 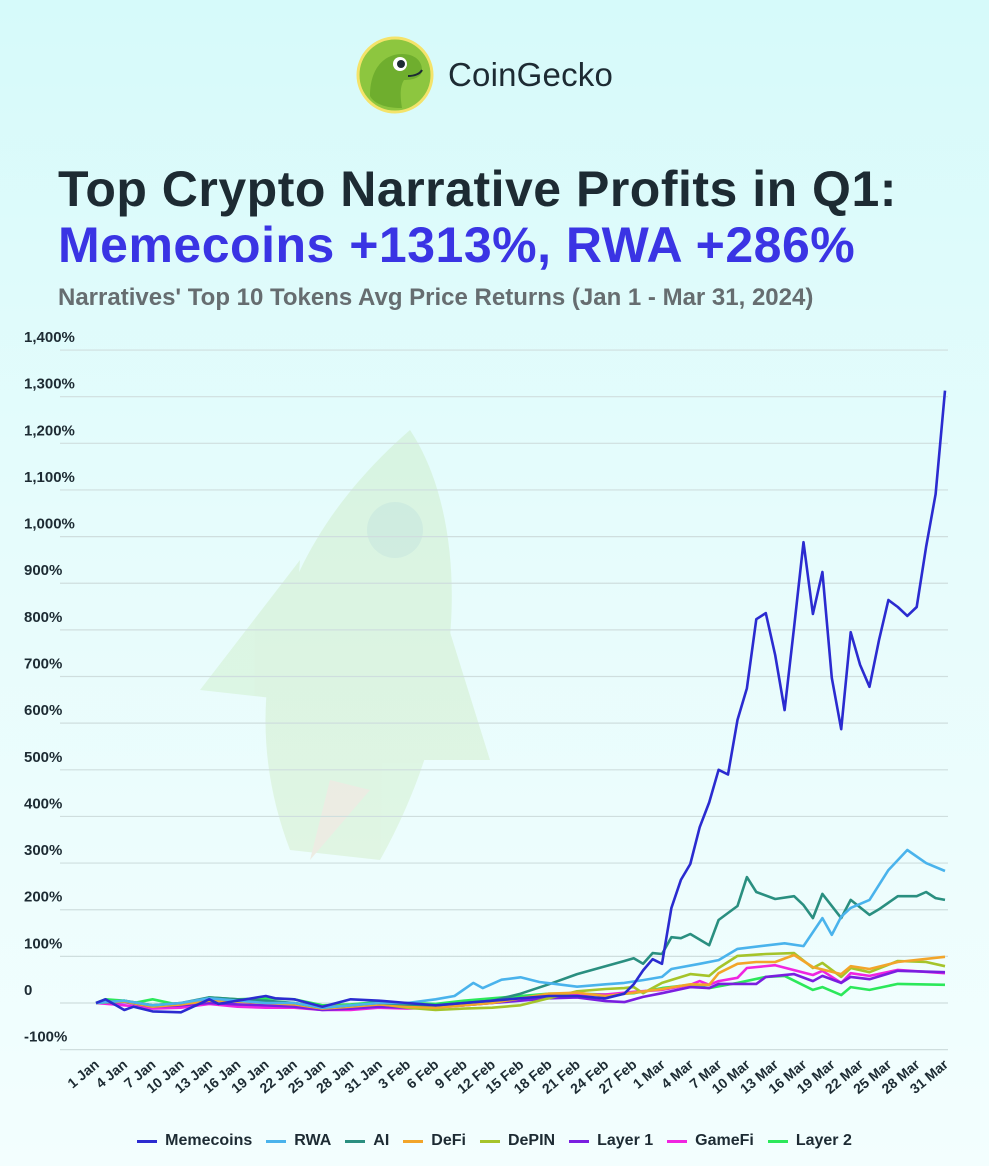 What do you see at coordinates (367, 1141) in the screenshot?
I see `legend-item-ai: AI` at bounding box center [367, 1141].